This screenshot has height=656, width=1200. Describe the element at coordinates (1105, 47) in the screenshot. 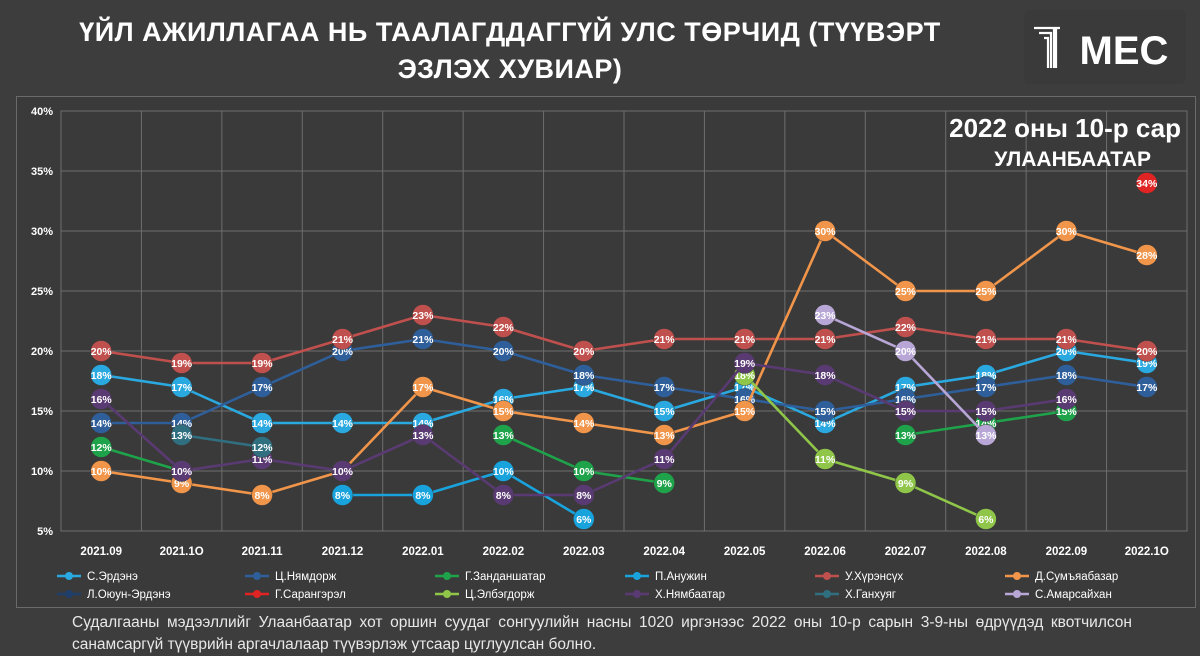

I see `mec-logo: MEC` at that location.